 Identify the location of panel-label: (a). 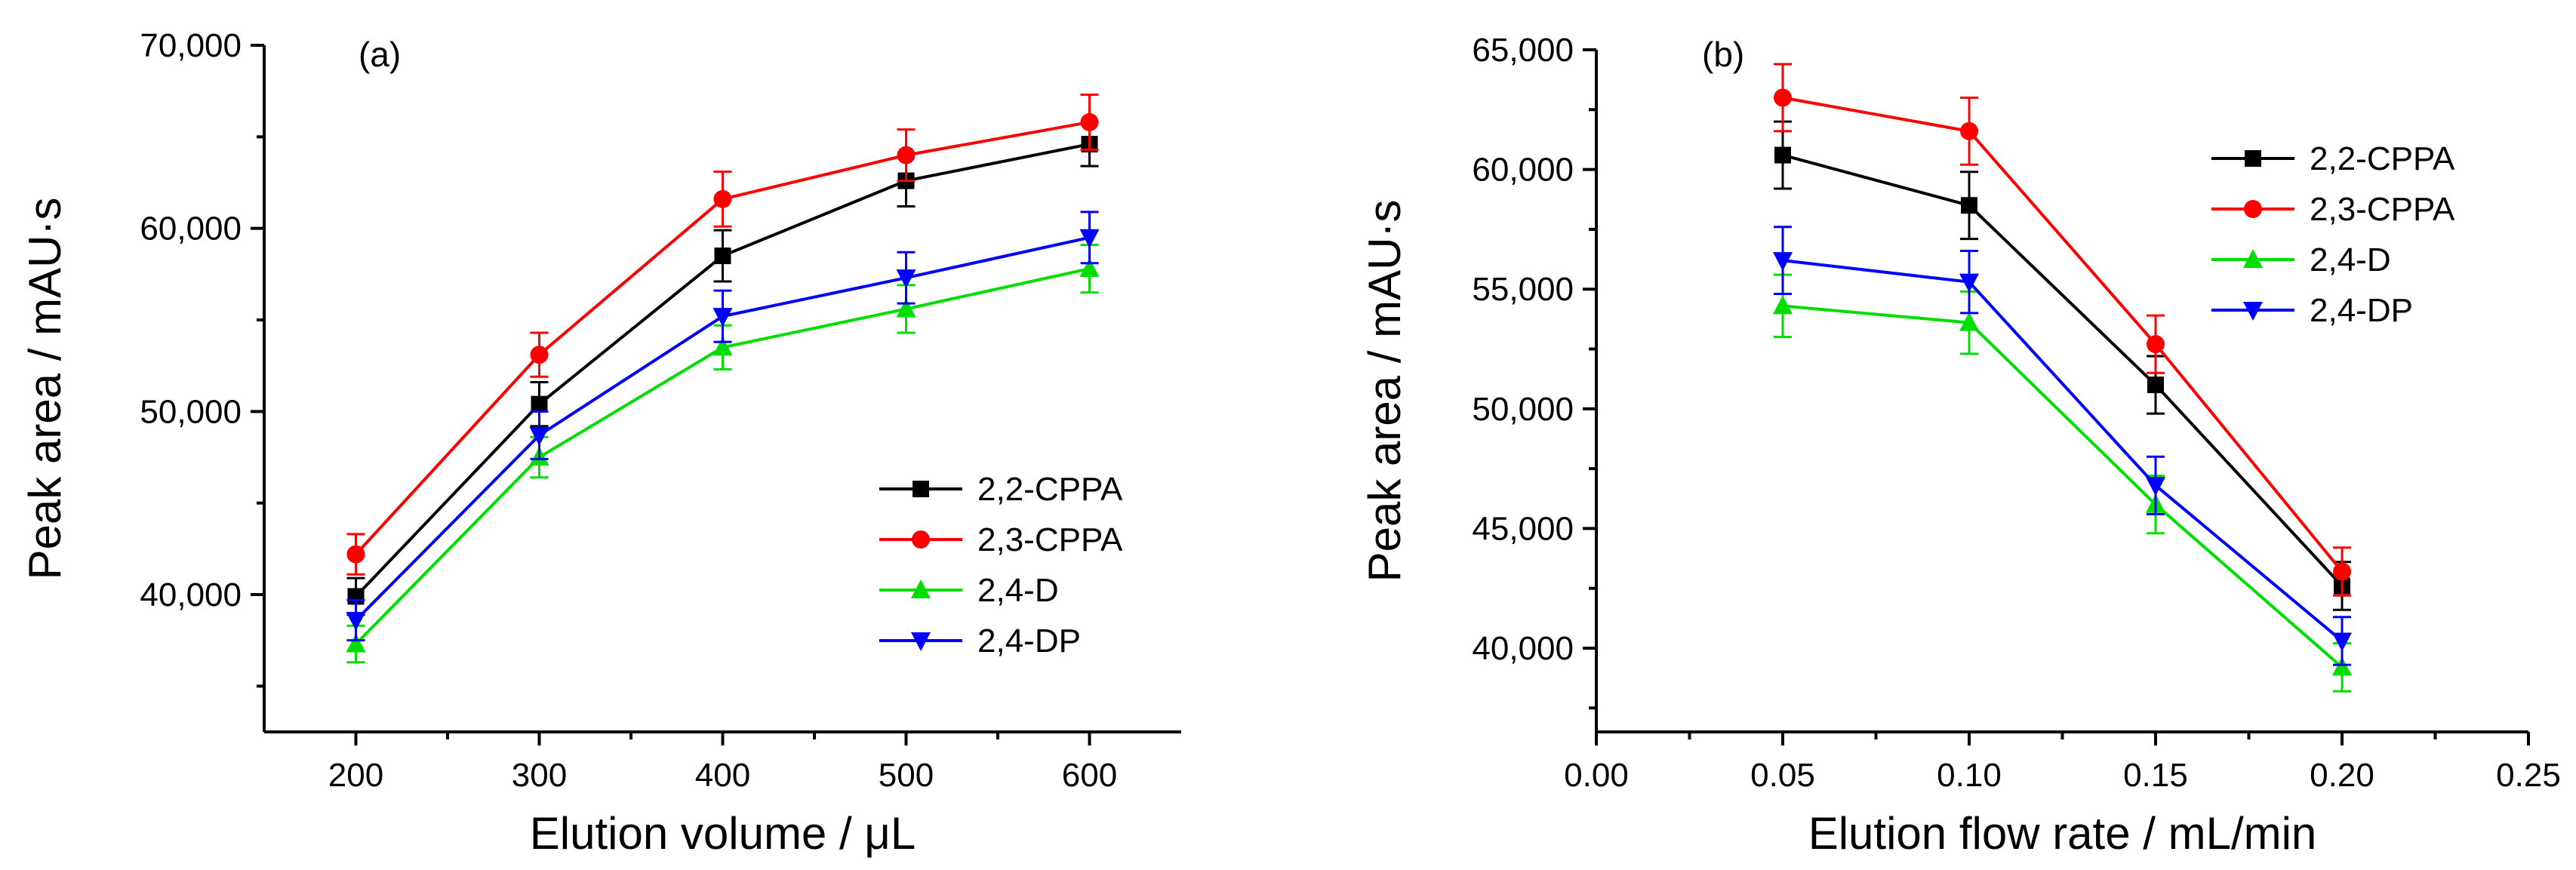
(380, 54).